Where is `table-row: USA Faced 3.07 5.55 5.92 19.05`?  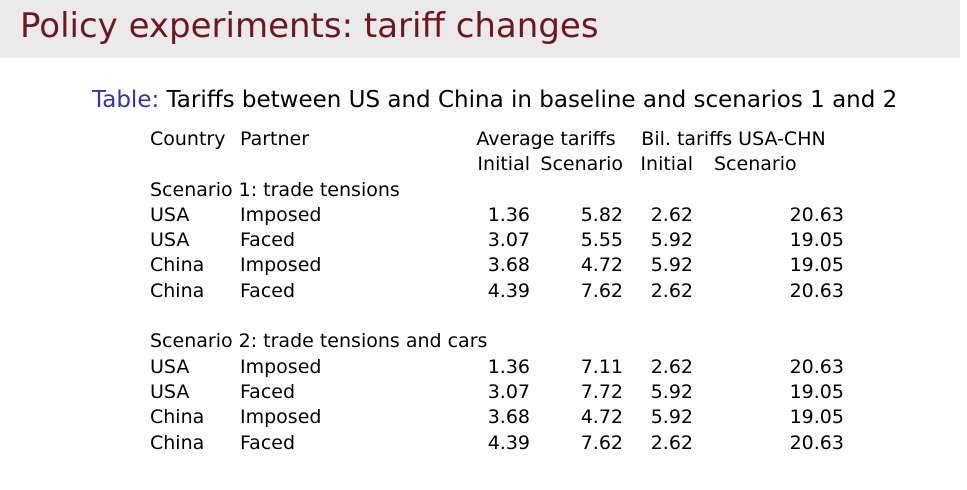
table-row: USA Faced 3.07 5.55 5.92 19.05 is located at coordinates (493, 240).